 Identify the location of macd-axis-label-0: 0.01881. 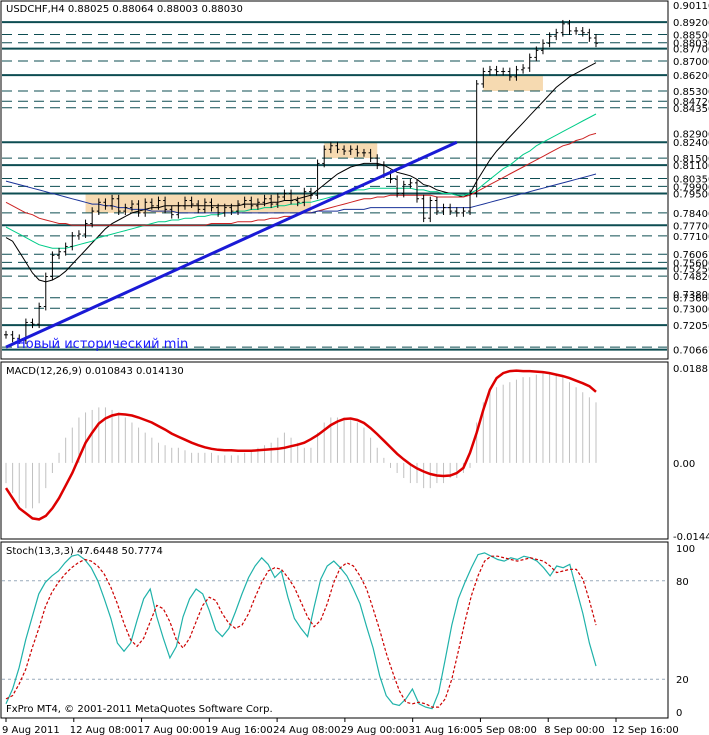
(691, 369).